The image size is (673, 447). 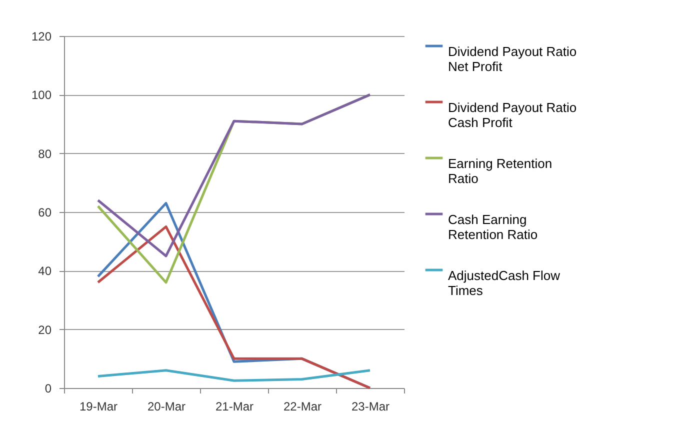 What do you see at coordinates (302, 407) in the screenshot?
I see `x-tick-label: 22-Mar` at bounding box center [302, 407].